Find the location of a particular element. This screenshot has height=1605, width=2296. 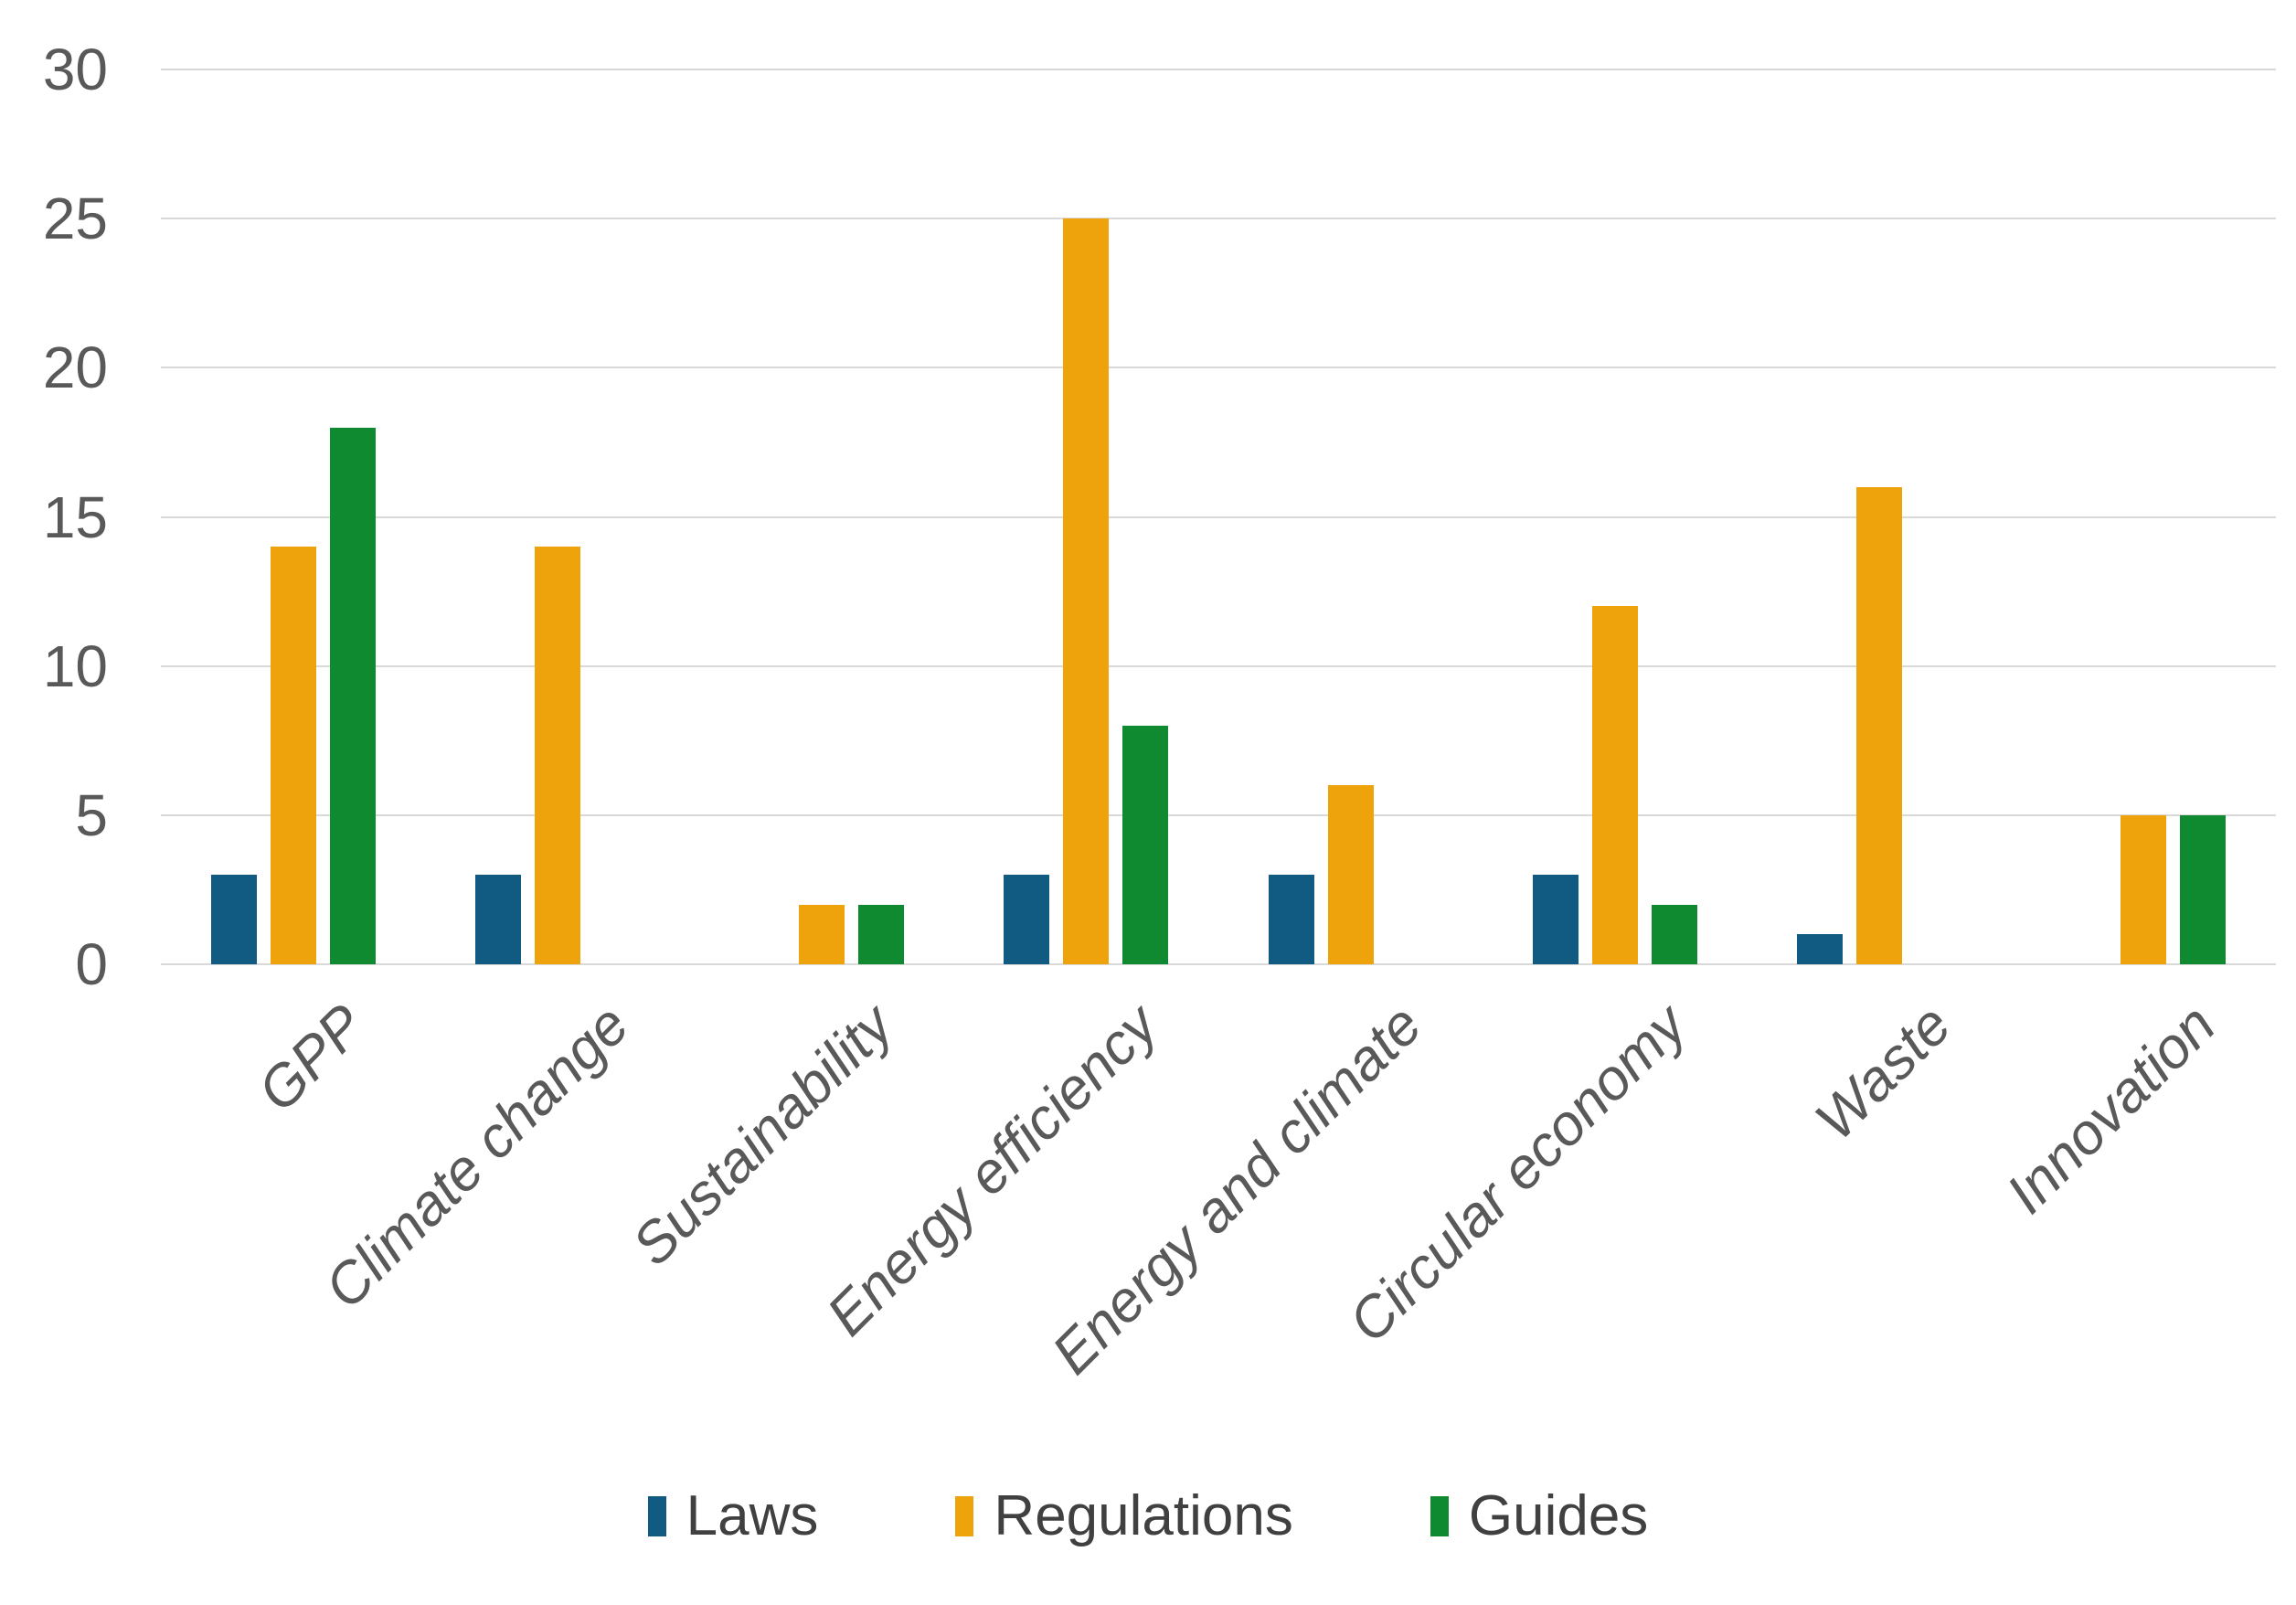

bar-laws-waste is located at coordinates (1820, 949).